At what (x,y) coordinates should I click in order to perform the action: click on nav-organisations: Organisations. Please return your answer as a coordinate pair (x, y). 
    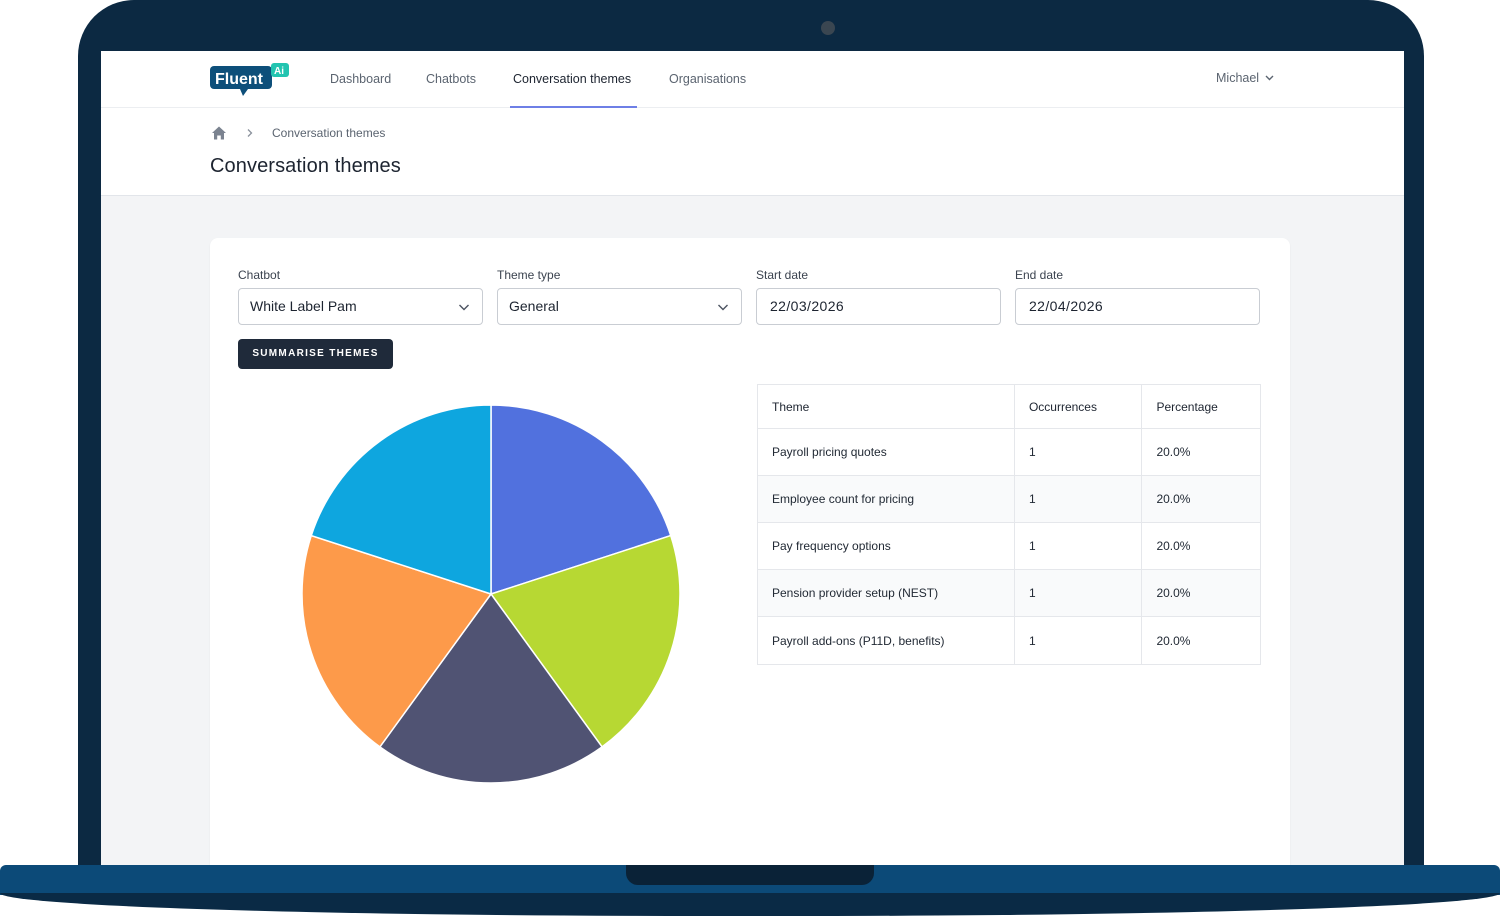
    Looking at the image, I should click on (708, 79).